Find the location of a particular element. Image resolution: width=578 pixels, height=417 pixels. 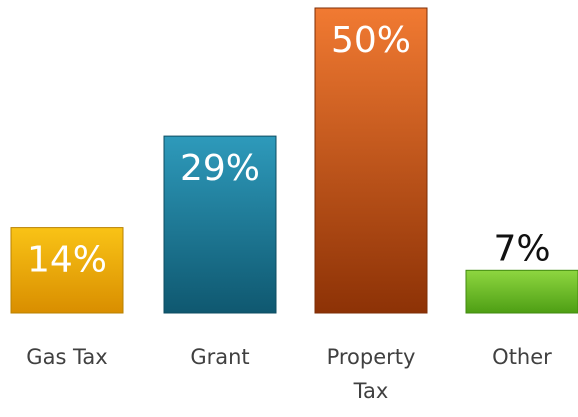

bar-gas-tax is located at coordinates (67, 270).